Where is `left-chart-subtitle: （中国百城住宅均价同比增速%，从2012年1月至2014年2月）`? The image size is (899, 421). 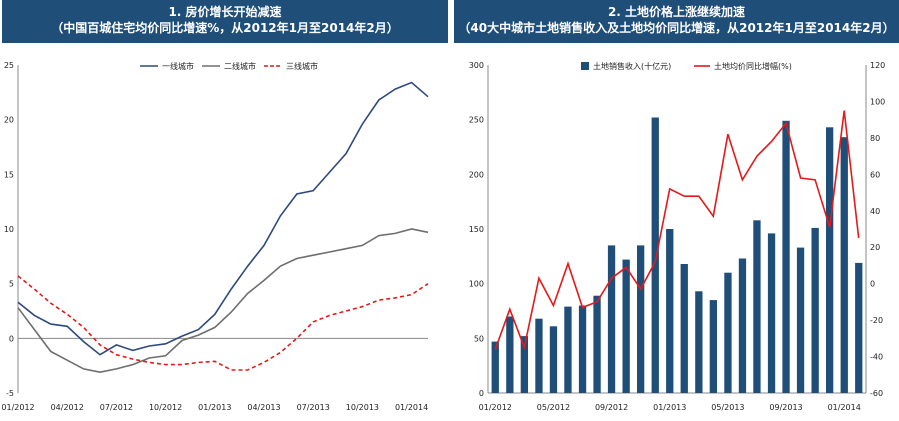
left-chart-subtitle: （中国百城住宅均价同比增速%，从2012年1月至2014年2月） is located at coordinates (225, 28).